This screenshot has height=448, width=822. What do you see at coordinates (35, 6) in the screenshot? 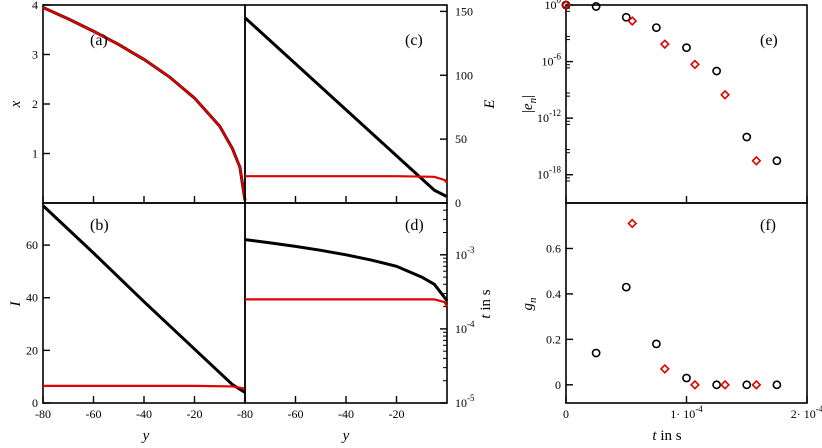
I see `y-tick-label: 4` at bounding box center [35, 6].